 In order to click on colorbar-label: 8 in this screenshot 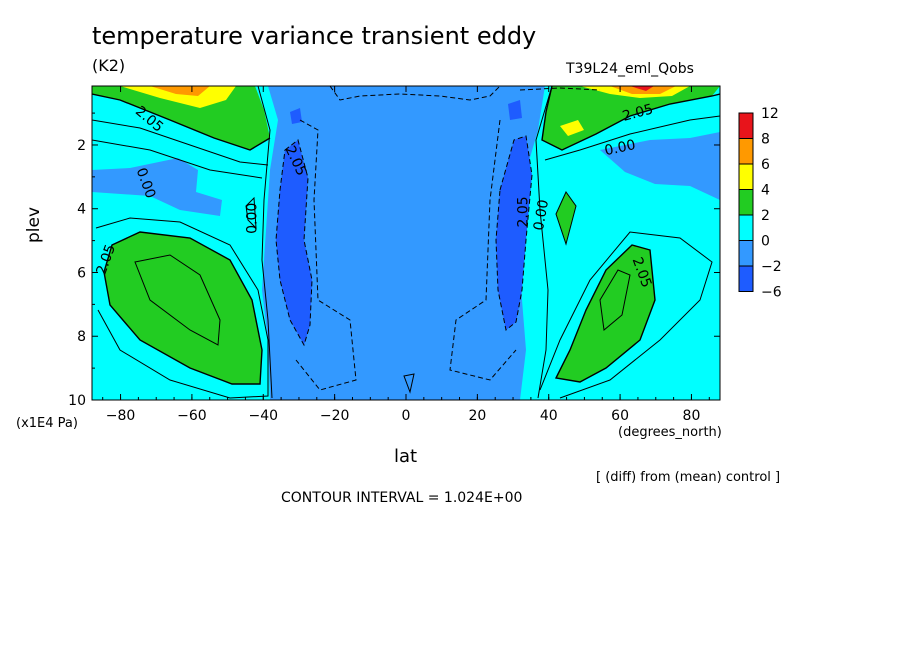, I will do `click(765, 140)`.